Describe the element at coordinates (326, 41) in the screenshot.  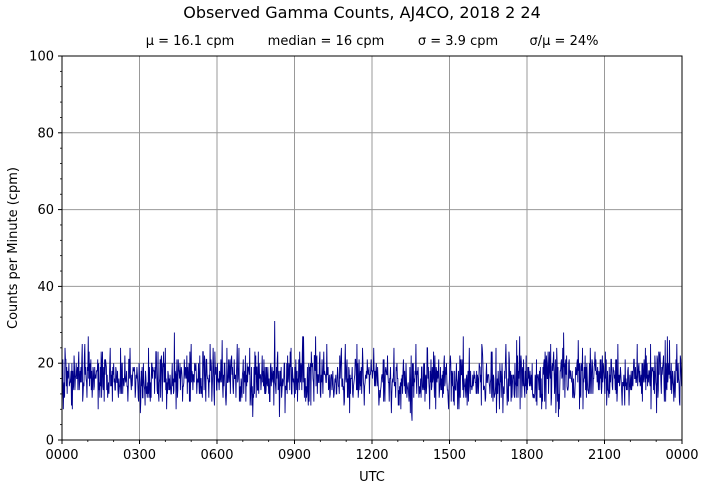
I see `stat-median: median = 16 cpm` at that location.